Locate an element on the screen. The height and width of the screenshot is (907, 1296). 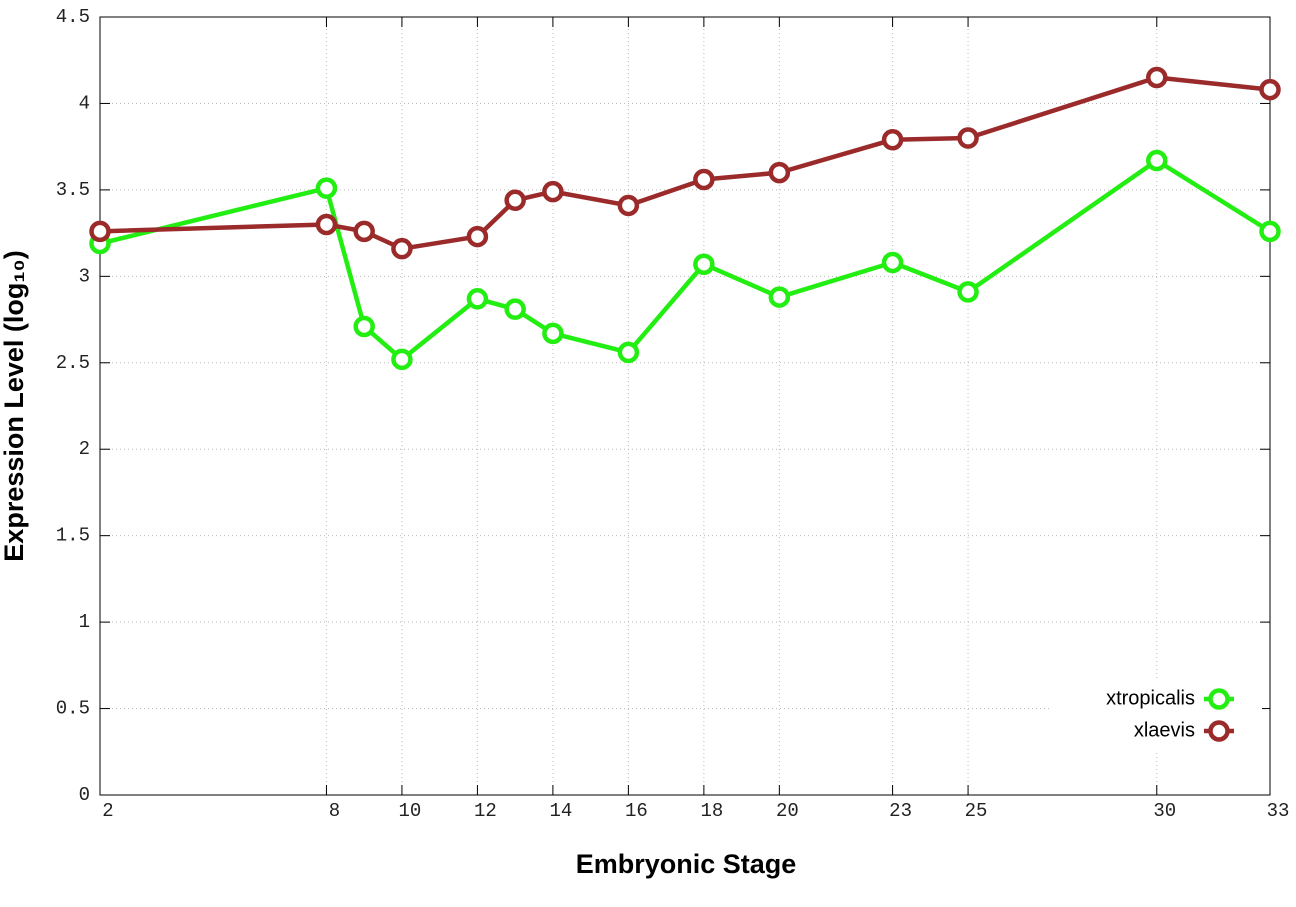
x-axis-label: Embryonic Stage is located at coordinates (686, 864).